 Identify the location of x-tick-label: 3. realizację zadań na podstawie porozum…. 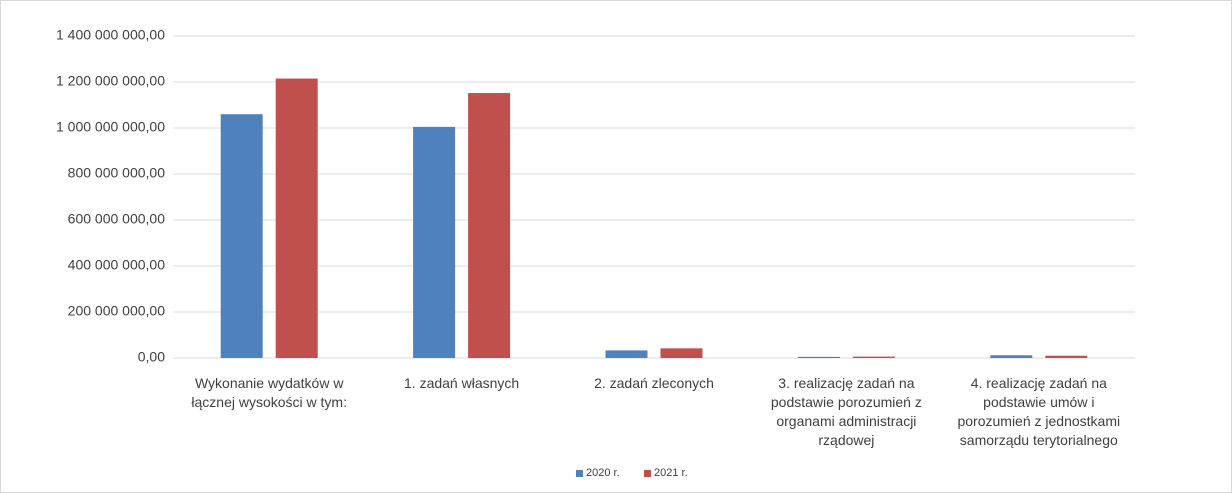
(846, 411).